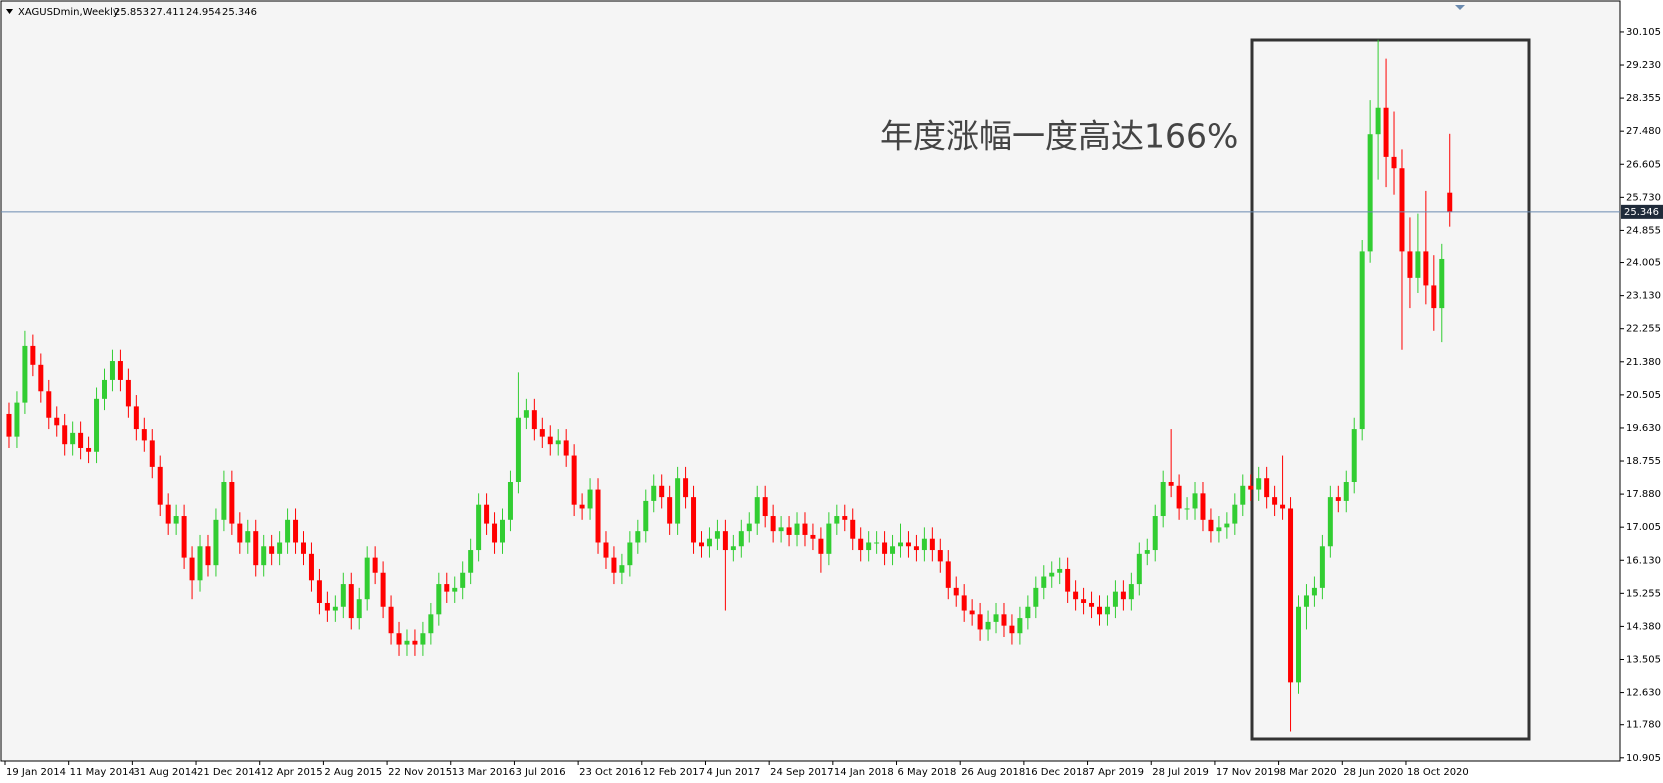  What do you see at coordinates (993, 772) in the screenshot?
I see `x-tick-label: 26 Aug 2018` at bounding box center [993, 772].